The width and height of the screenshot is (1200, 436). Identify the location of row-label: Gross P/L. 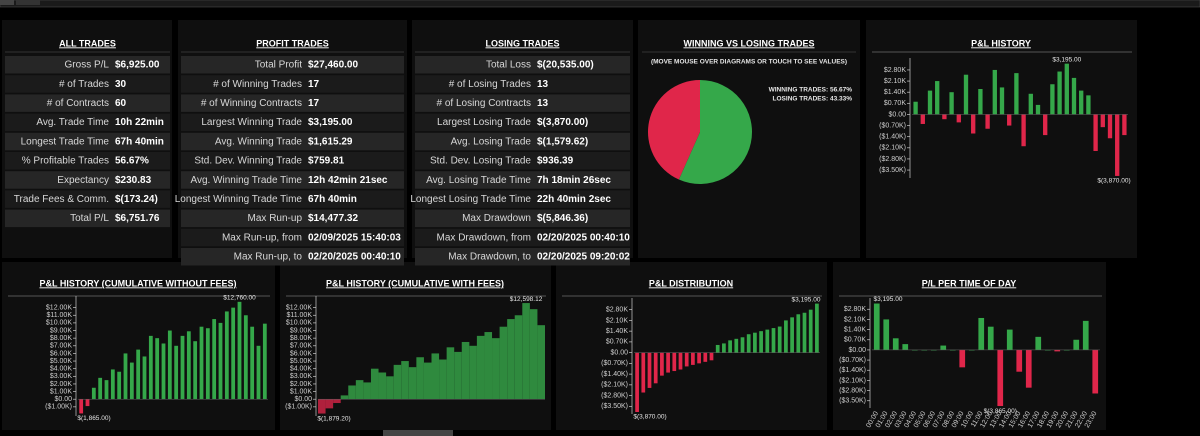
(87, 65).